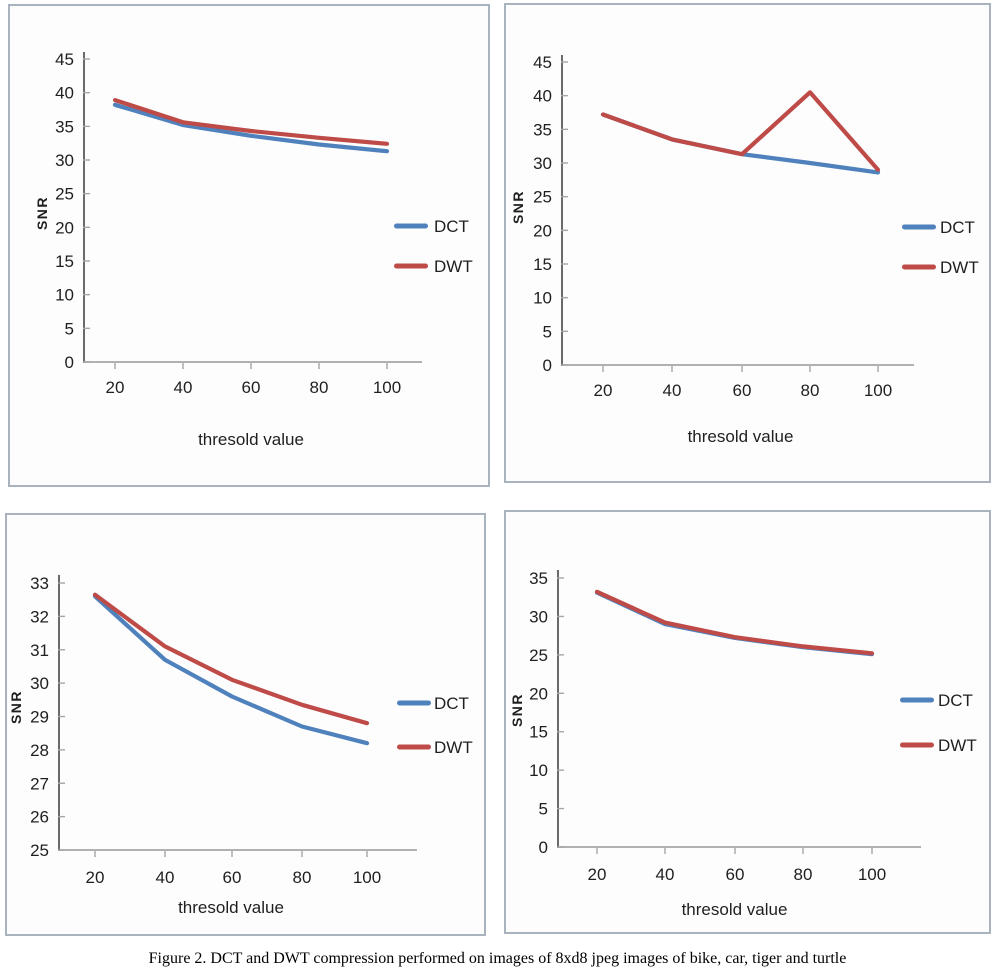 Image resolution: width=995 pixels, height=976 pixels. I want to click on y-tick-label: 26, so click(39, 817).